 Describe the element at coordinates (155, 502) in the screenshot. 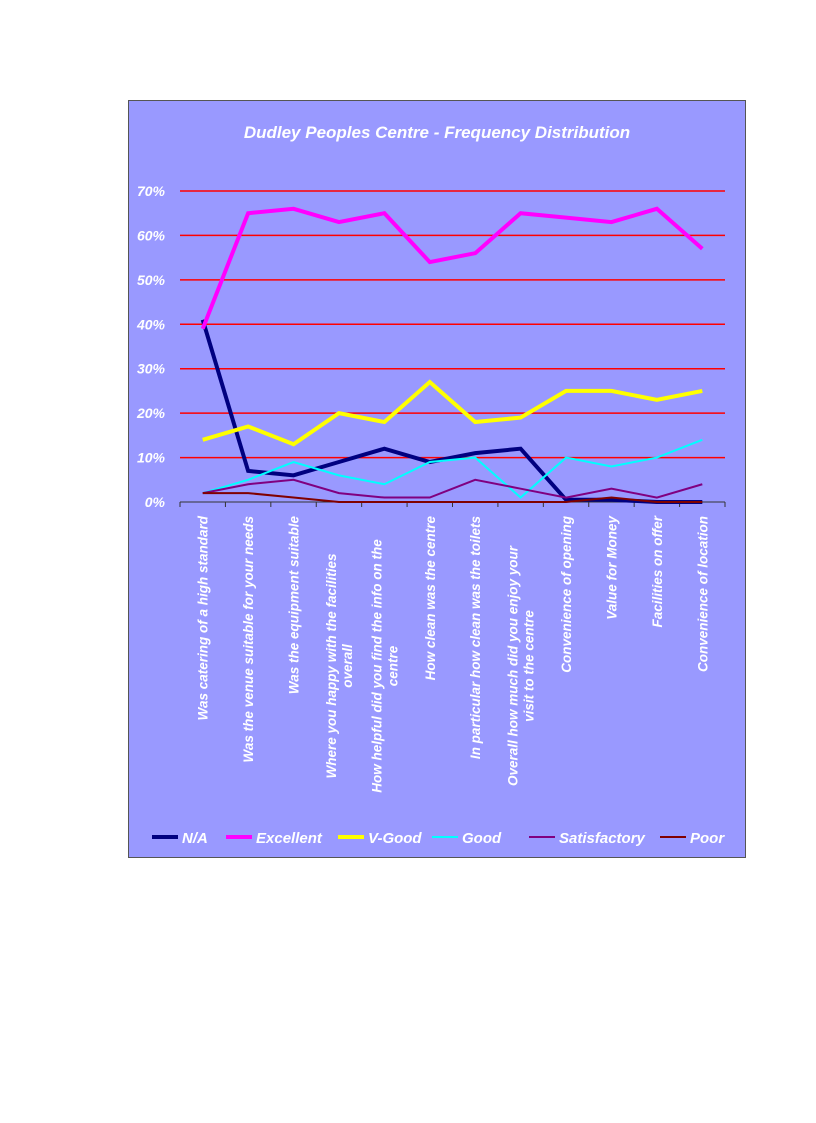

I see `y-tick-label: 0%` at that location.